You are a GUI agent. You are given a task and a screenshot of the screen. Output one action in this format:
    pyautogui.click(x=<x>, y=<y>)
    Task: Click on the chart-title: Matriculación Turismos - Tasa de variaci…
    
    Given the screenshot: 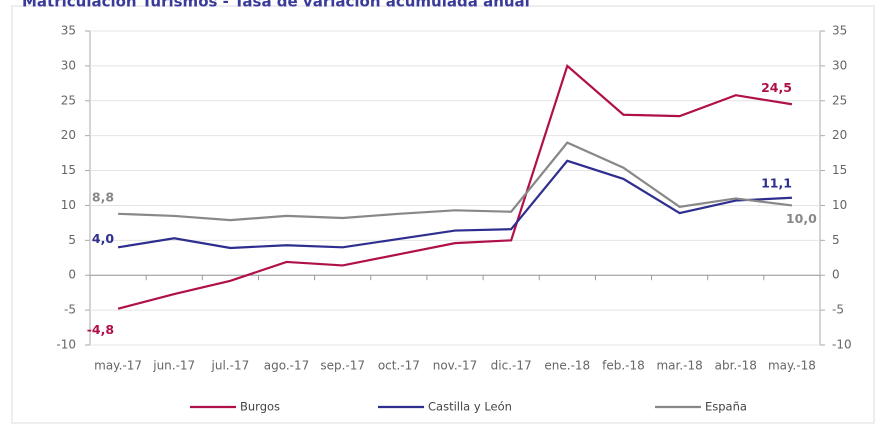 What is the action you would take?
    pyautogui.click(x=276, y=5)
    